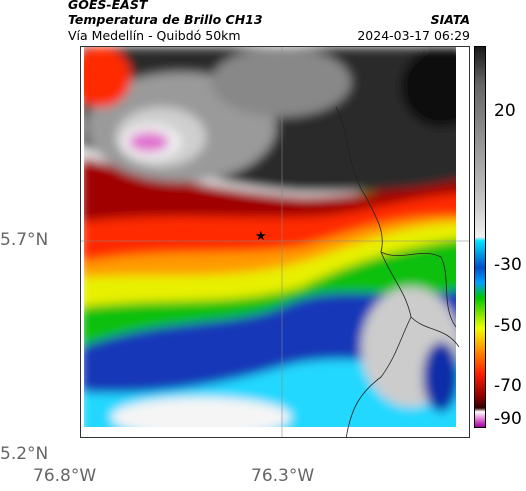 Image resolution: width=526 pixels, height=491 pixels. What do you see at coordinates (508, 386) in the screenshot?
I see `colorbar-tick-minus70: -70` at bounding box center [508, 386].